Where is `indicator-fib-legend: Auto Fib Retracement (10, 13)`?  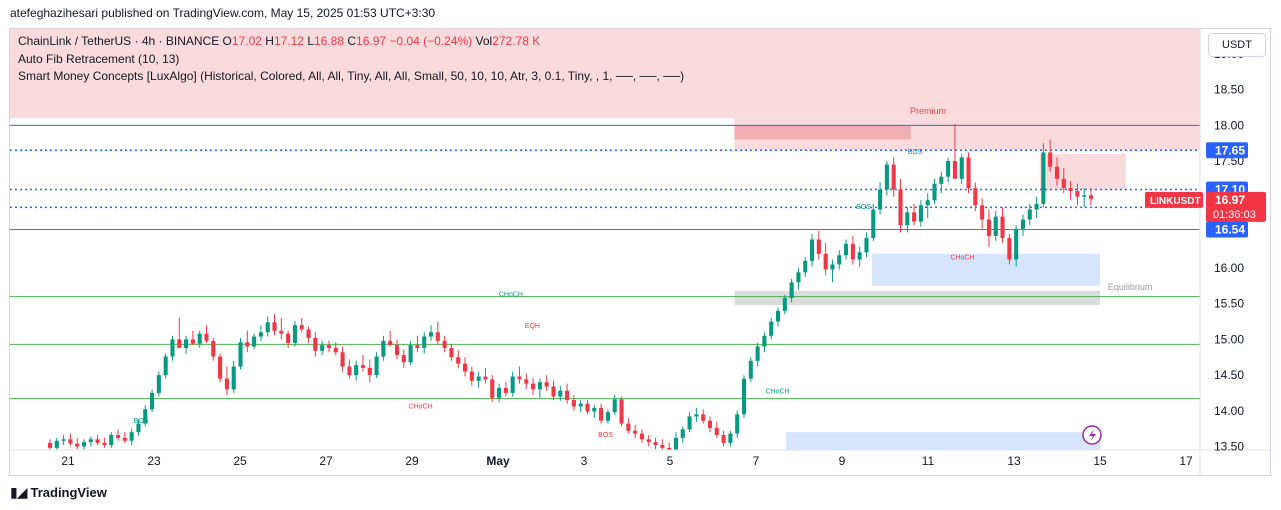
indicator-fib-legend: Auto Fib Retracement (10, 13) is located at coordinates (99, 59).